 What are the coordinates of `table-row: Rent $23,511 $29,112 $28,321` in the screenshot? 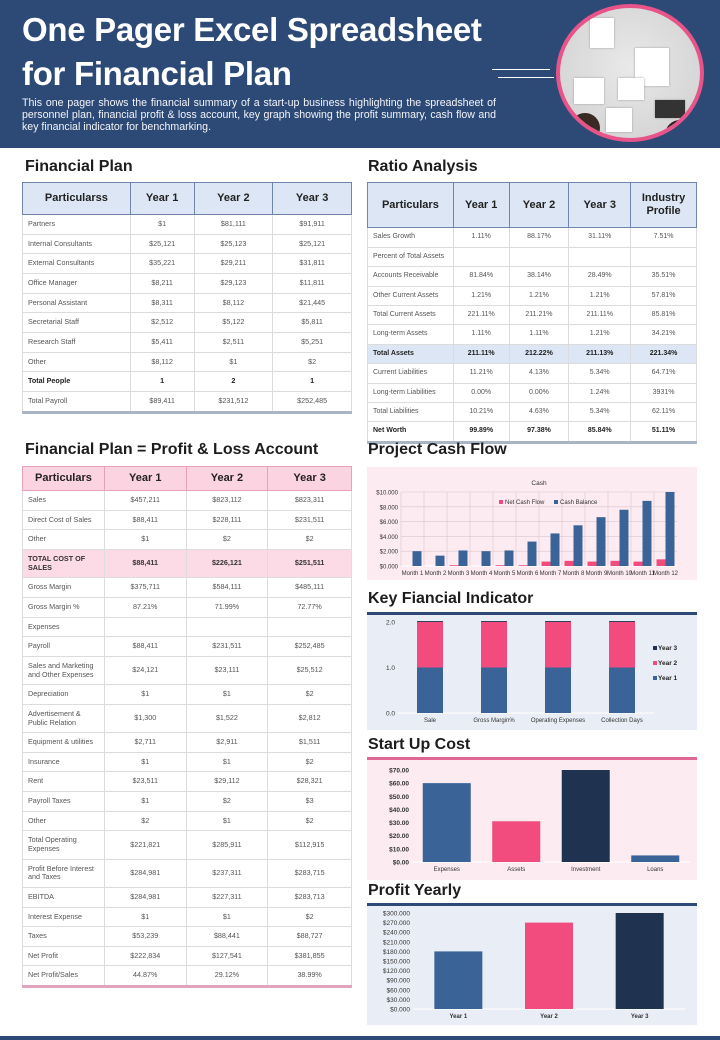 It's located at (187, 782).